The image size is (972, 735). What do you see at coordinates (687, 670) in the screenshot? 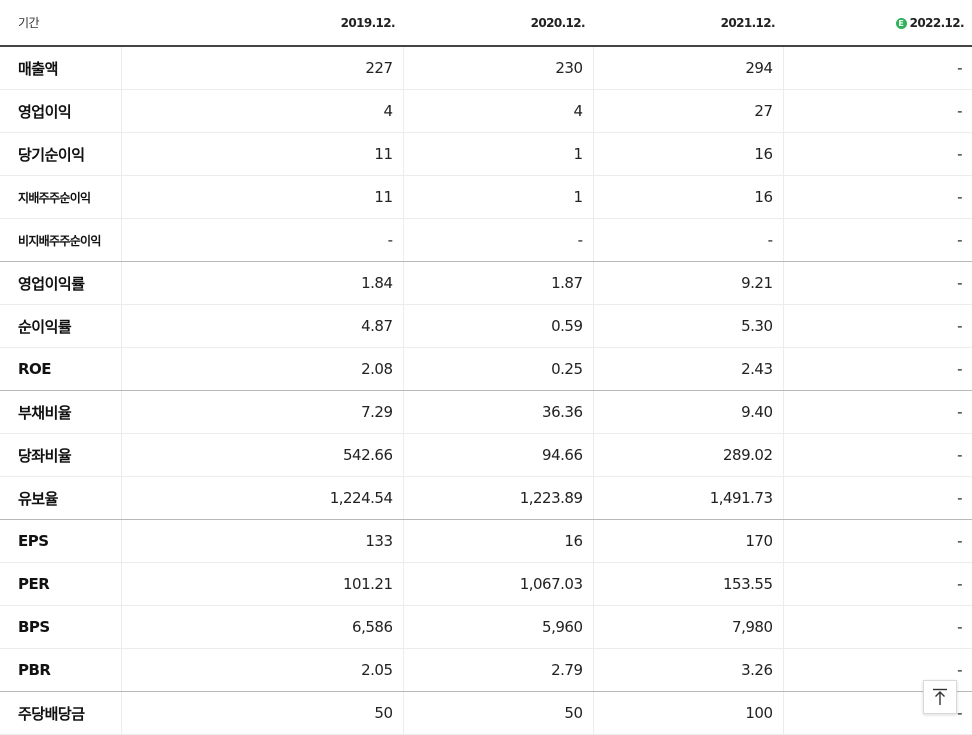
I see `table-cell: 3.26` at bounding box center [687, 670].